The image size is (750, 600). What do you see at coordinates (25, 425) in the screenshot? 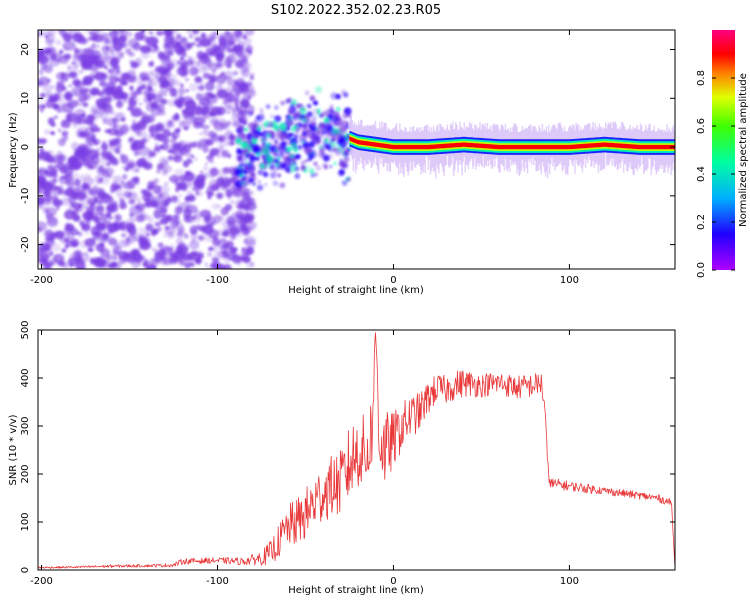
I see `snr-y-tick-label: 300` at bounding box center [25, 425].